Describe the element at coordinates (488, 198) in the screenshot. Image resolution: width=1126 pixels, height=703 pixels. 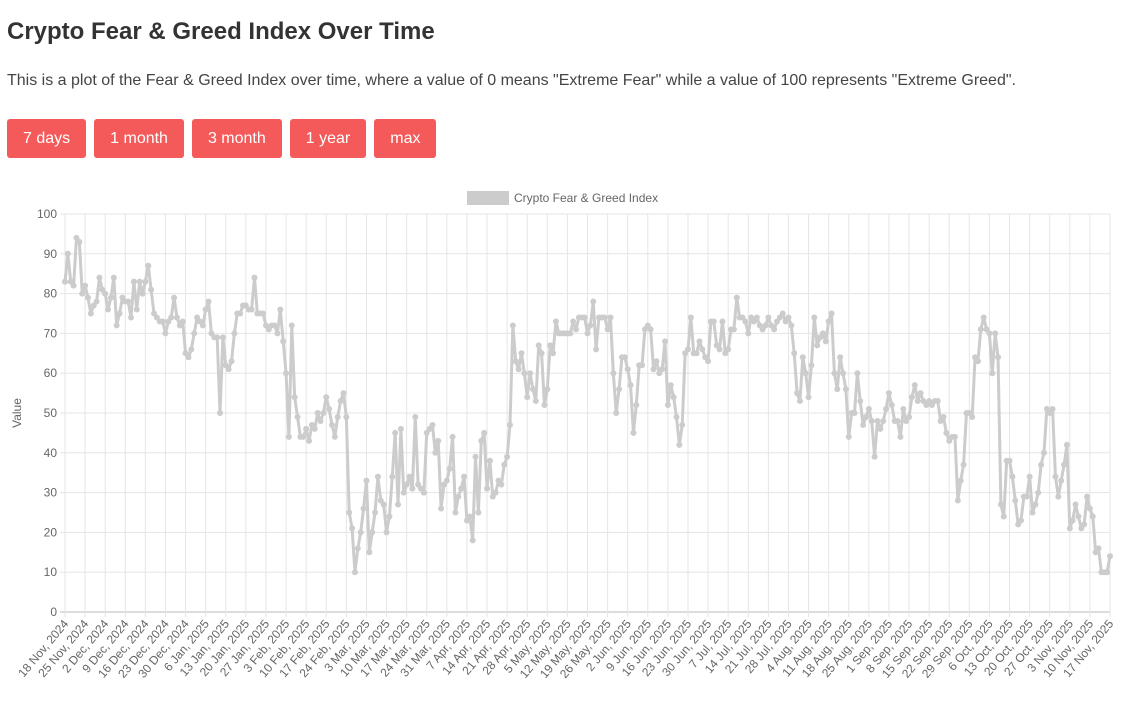
I see `legend-swatch` at that location.